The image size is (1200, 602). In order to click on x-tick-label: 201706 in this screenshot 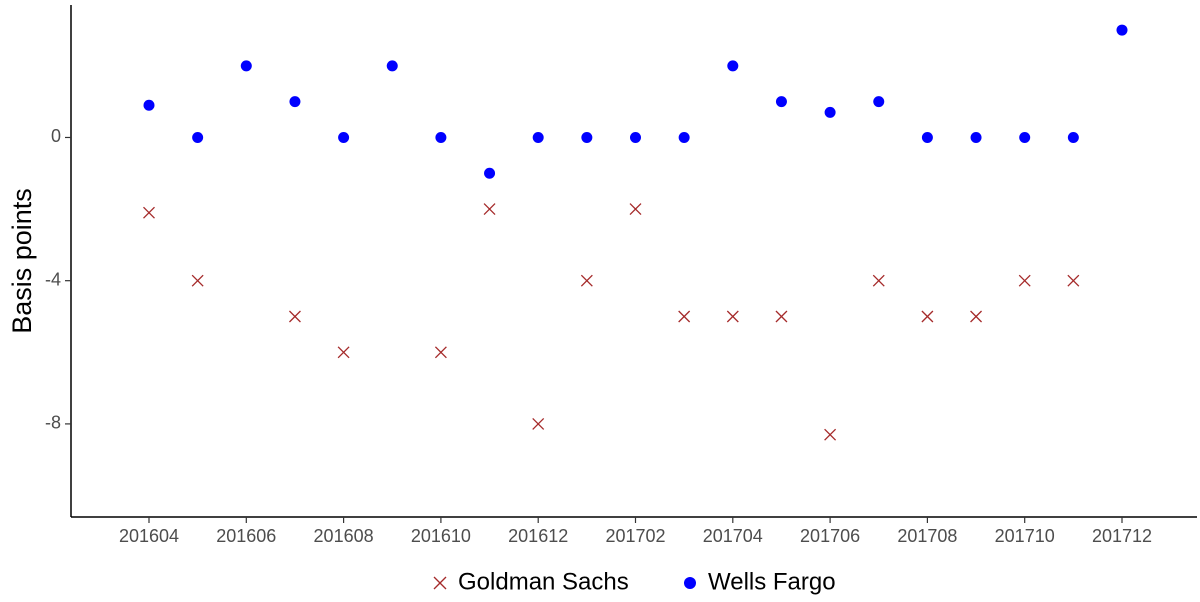, I will do `click(830, 536)`.